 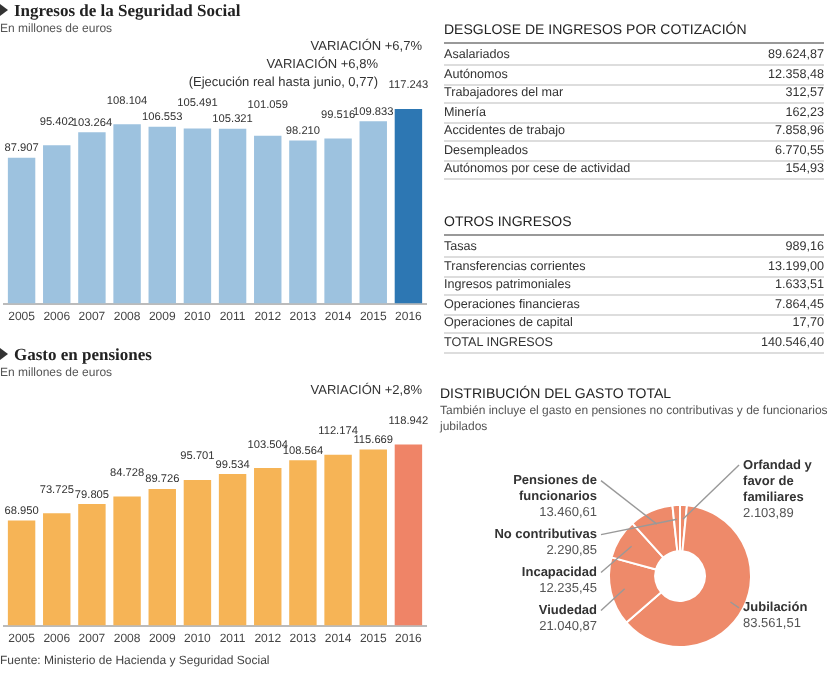 I want to click on chart-title: Ingresos de la Seguridad Social, so click(x=127, y=10).